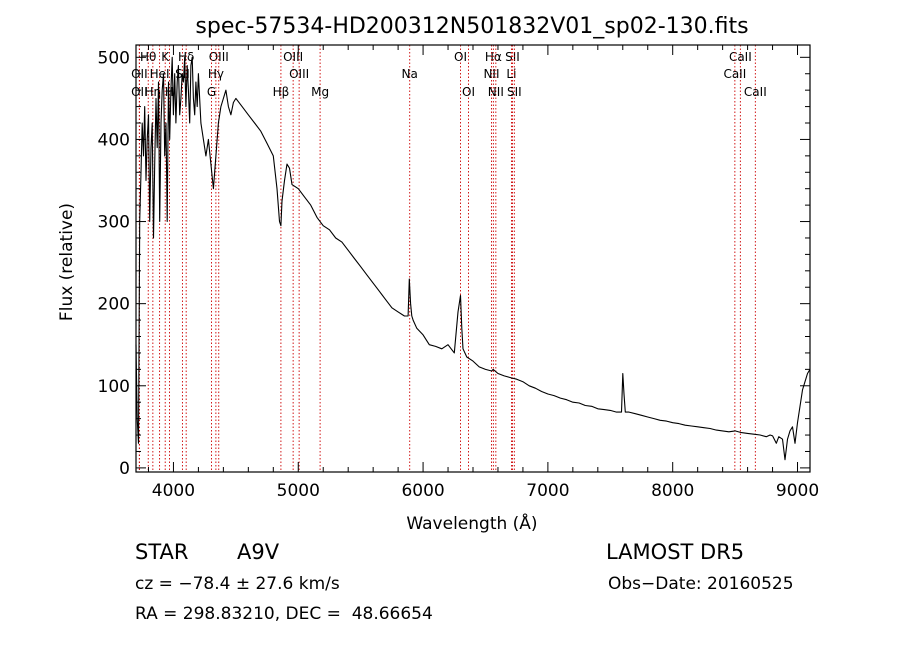 The height and width of the screenshot is (649, 900). What do you see at coordinates (153, 92) in the screenshot?
I see `marker-label: Hη` at bounding box center [153, 92].